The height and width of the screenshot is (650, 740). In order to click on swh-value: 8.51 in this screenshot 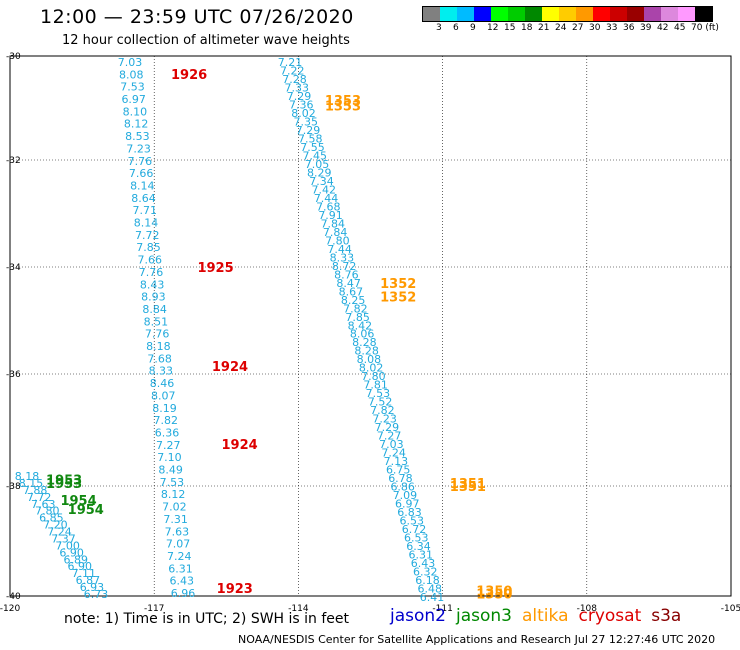, I will do `click(156, 321)`.